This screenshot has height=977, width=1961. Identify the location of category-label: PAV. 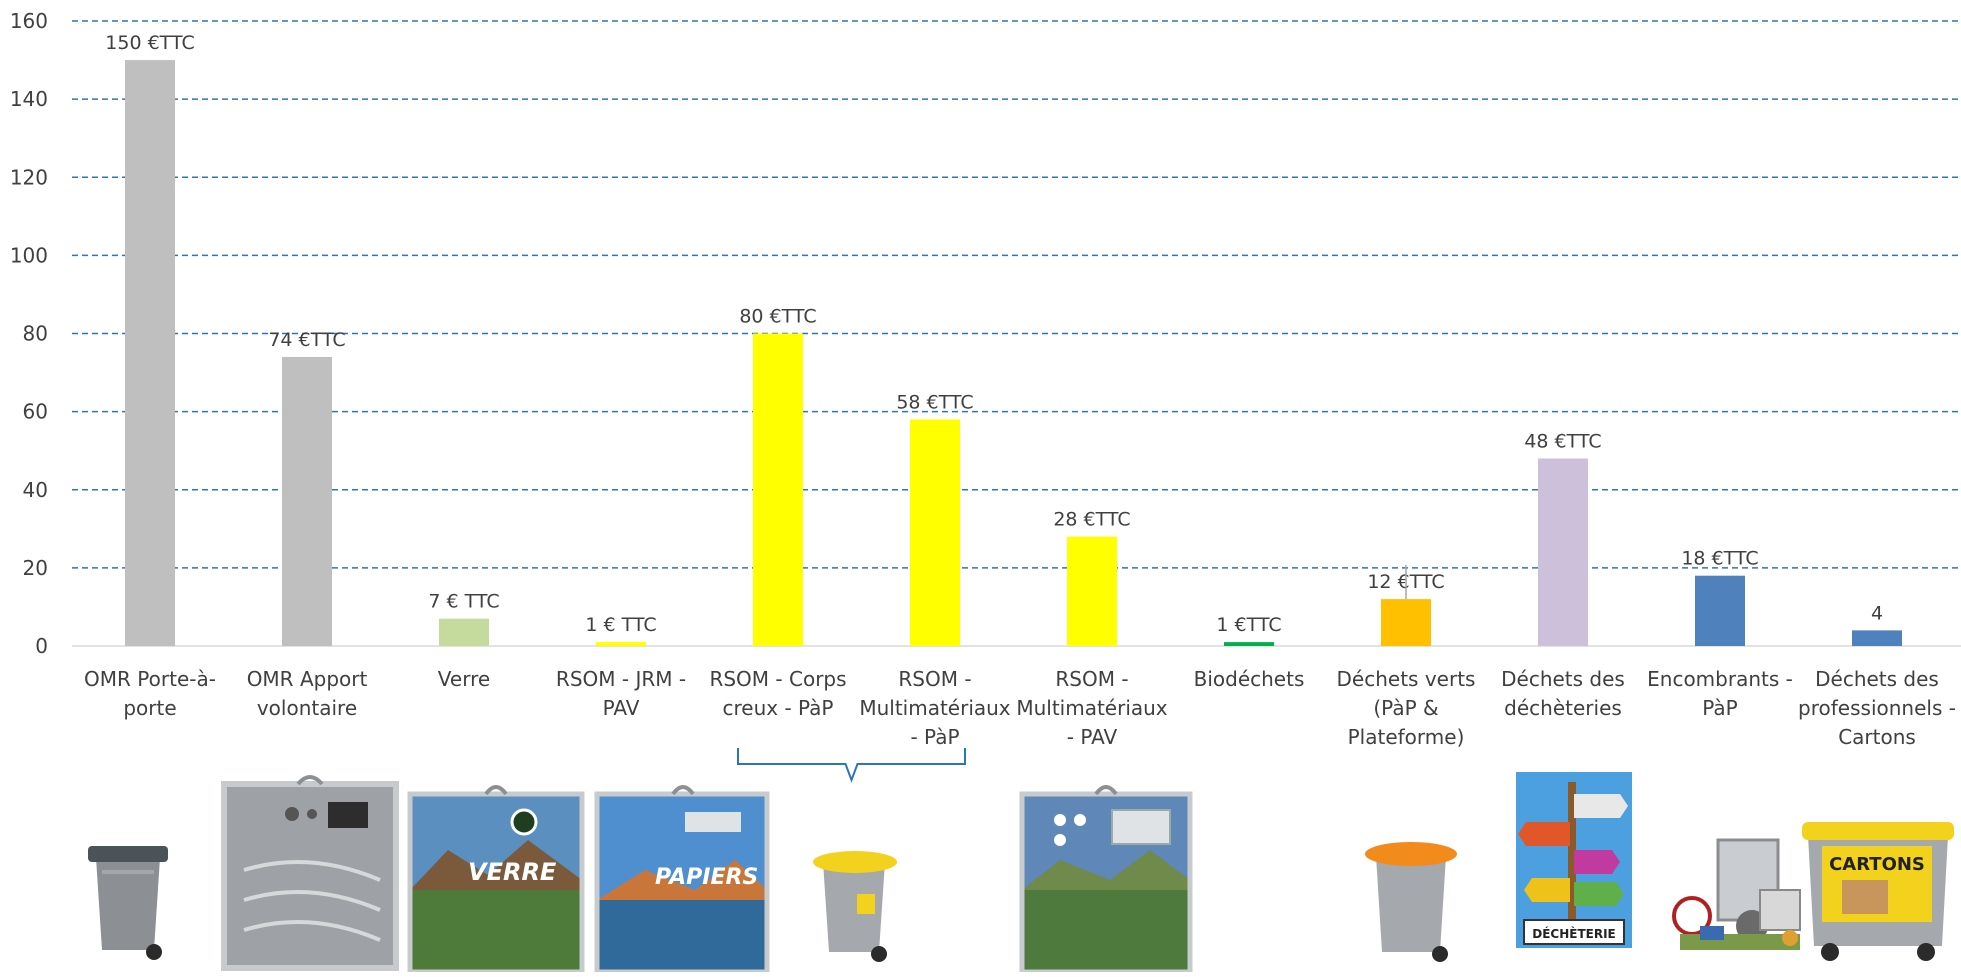
(621, 708).